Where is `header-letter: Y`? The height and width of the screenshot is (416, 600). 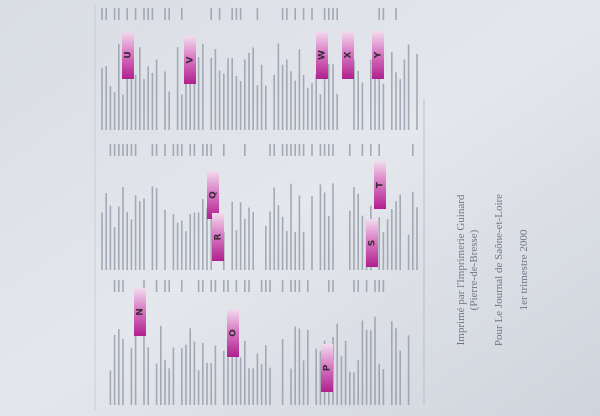
header-letter: Y is located at coordinates (379, 55).